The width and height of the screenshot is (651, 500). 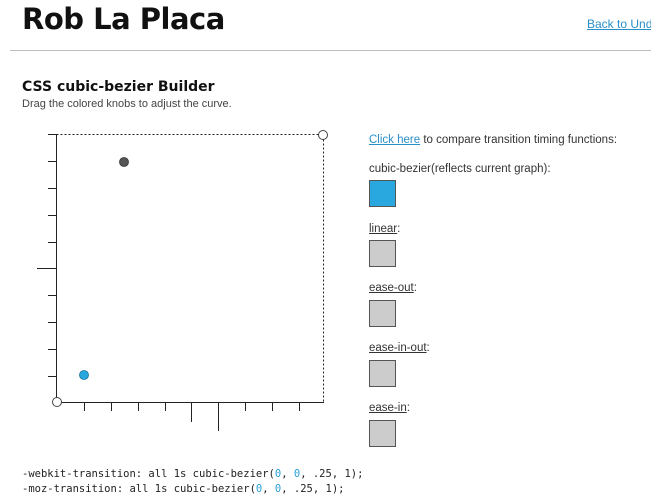 I want to click on timing-label-cubic-bezier: cubic-bezier(reflects current graph):, so click(x=460, y=169).